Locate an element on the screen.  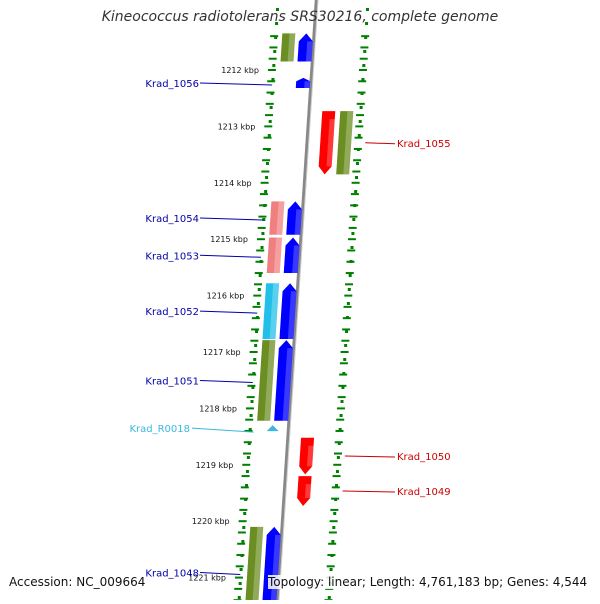
gene-label: Krad_R0018 is located at coordinates (159, 429).